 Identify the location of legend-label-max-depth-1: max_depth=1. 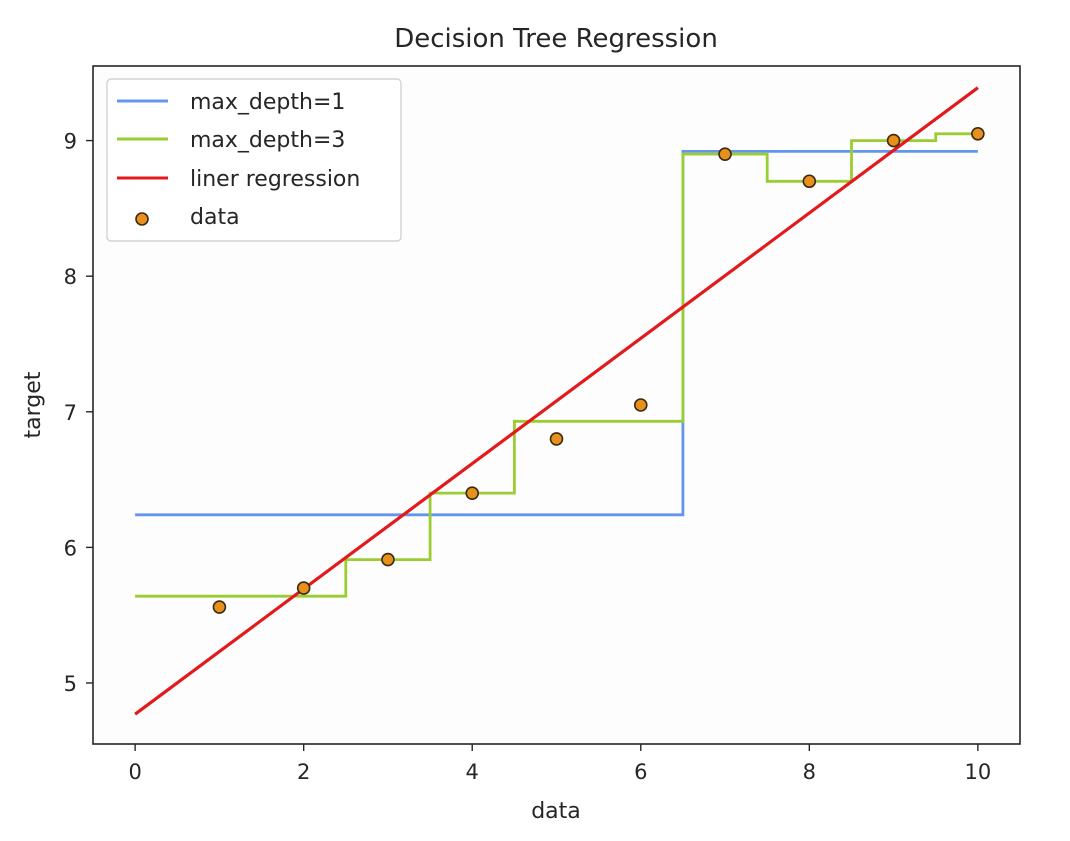
(267, 102).